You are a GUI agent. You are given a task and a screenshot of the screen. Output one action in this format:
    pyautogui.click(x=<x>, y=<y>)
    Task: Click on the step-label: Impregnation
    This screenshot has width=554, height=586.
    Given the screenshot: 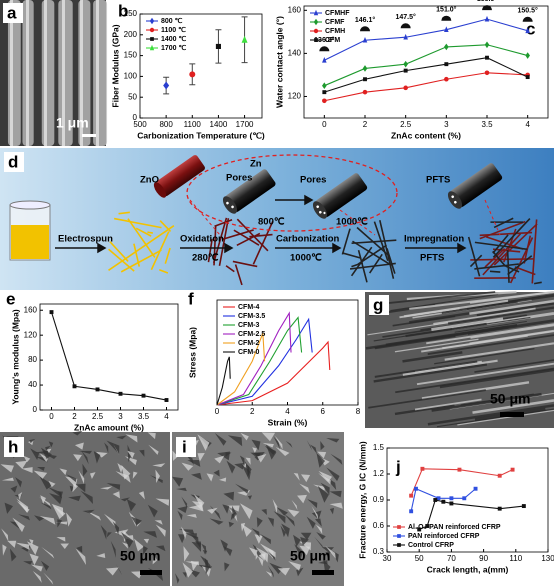 What is the action you would take?
    pyautogui.click(x=434, y=239)
    